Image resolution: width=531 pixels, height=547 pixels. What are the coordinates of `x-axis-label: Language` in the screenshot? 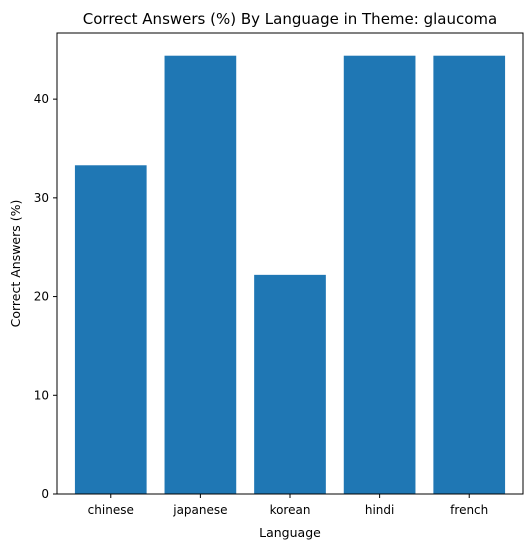 It's located at (290, 532).